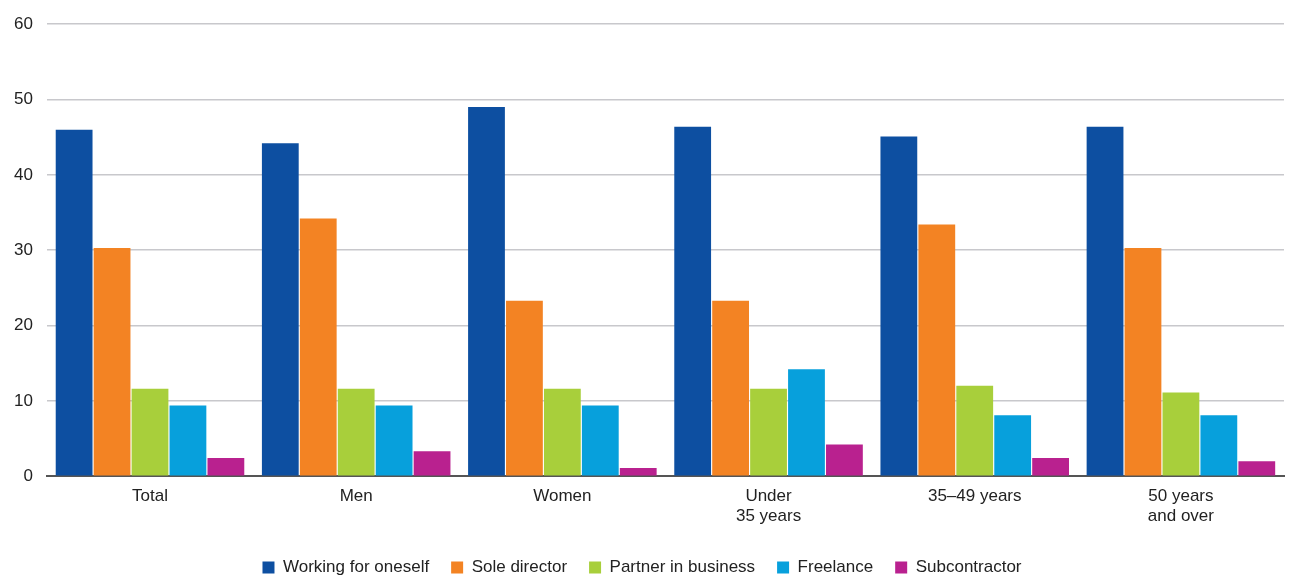 The image size is (1294, 586). I want to click on y-tick-label: 50, so click(23, 99).